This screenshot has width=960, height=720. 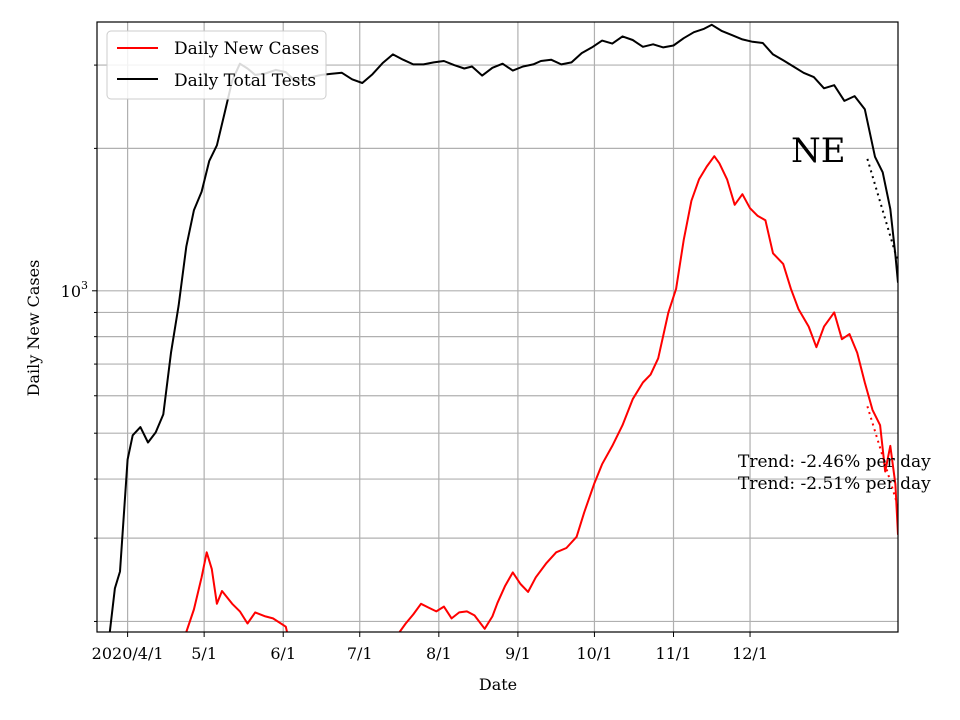 I want to click on x-tick-label: 11/1, so click(x=674, y=653).